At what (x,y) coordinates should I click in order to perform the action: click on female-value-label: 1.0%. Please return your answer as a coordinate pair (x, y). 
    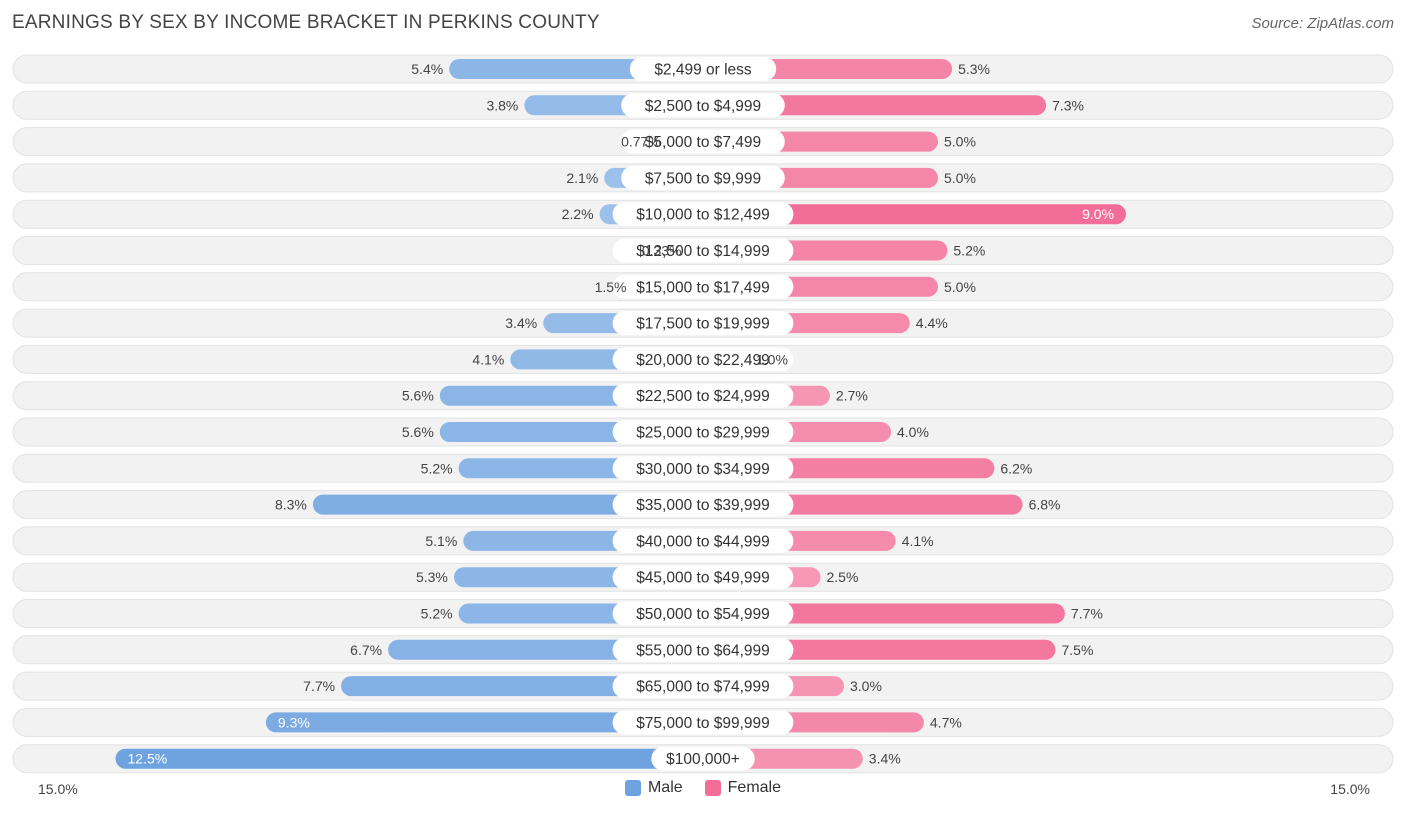
    Looking at the image, I should click on (772, 359).